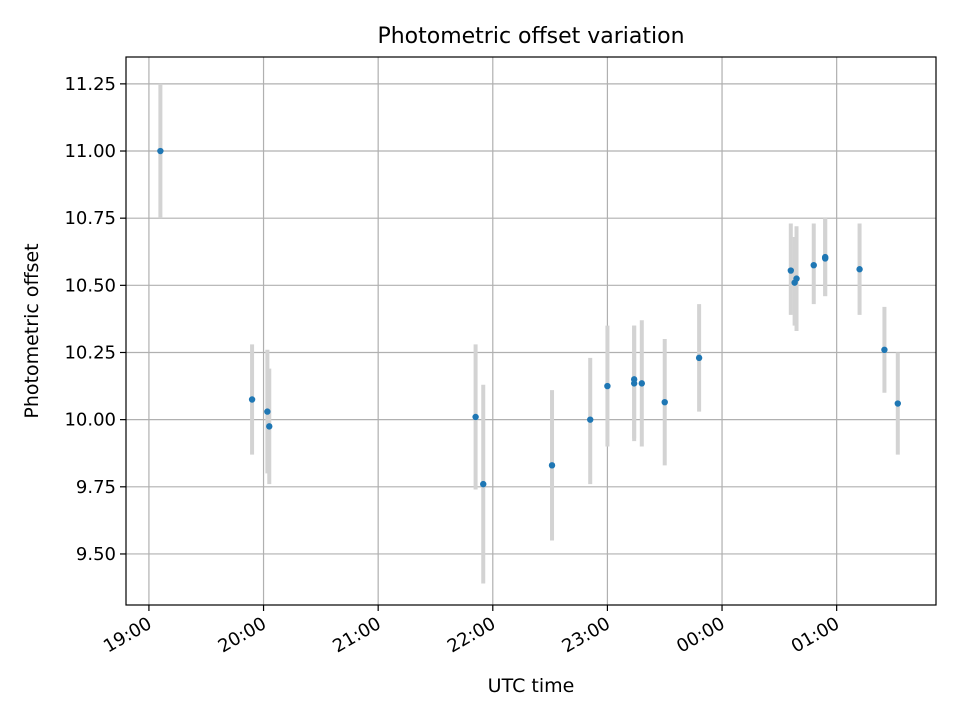 This screenshot has height=720, width=960. Describe the element at coordinates (96, 487) in the screenshot. I see `y-tick-label: 9.75` at that location.